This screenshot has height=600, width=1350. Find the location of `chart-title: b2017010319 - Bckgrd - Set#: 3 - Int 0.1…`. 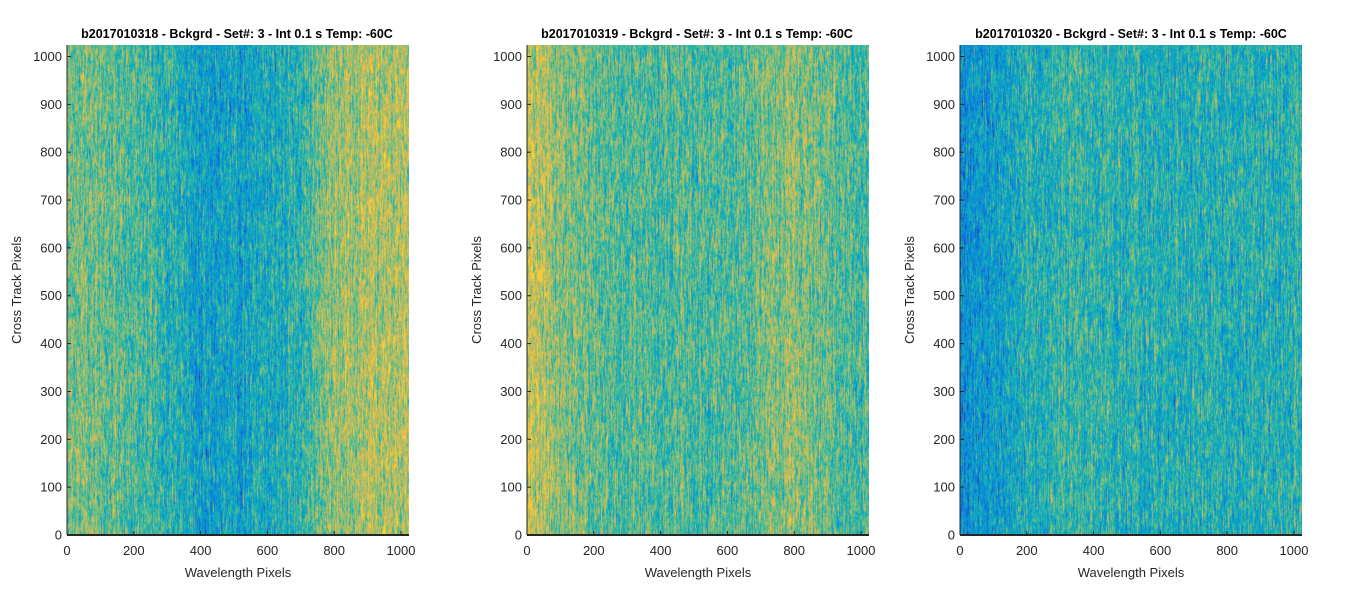

chart-title: b2017010319 - Bckgrd - Set#: 3 - Int 0.1… is located at coordinates (697, 34).